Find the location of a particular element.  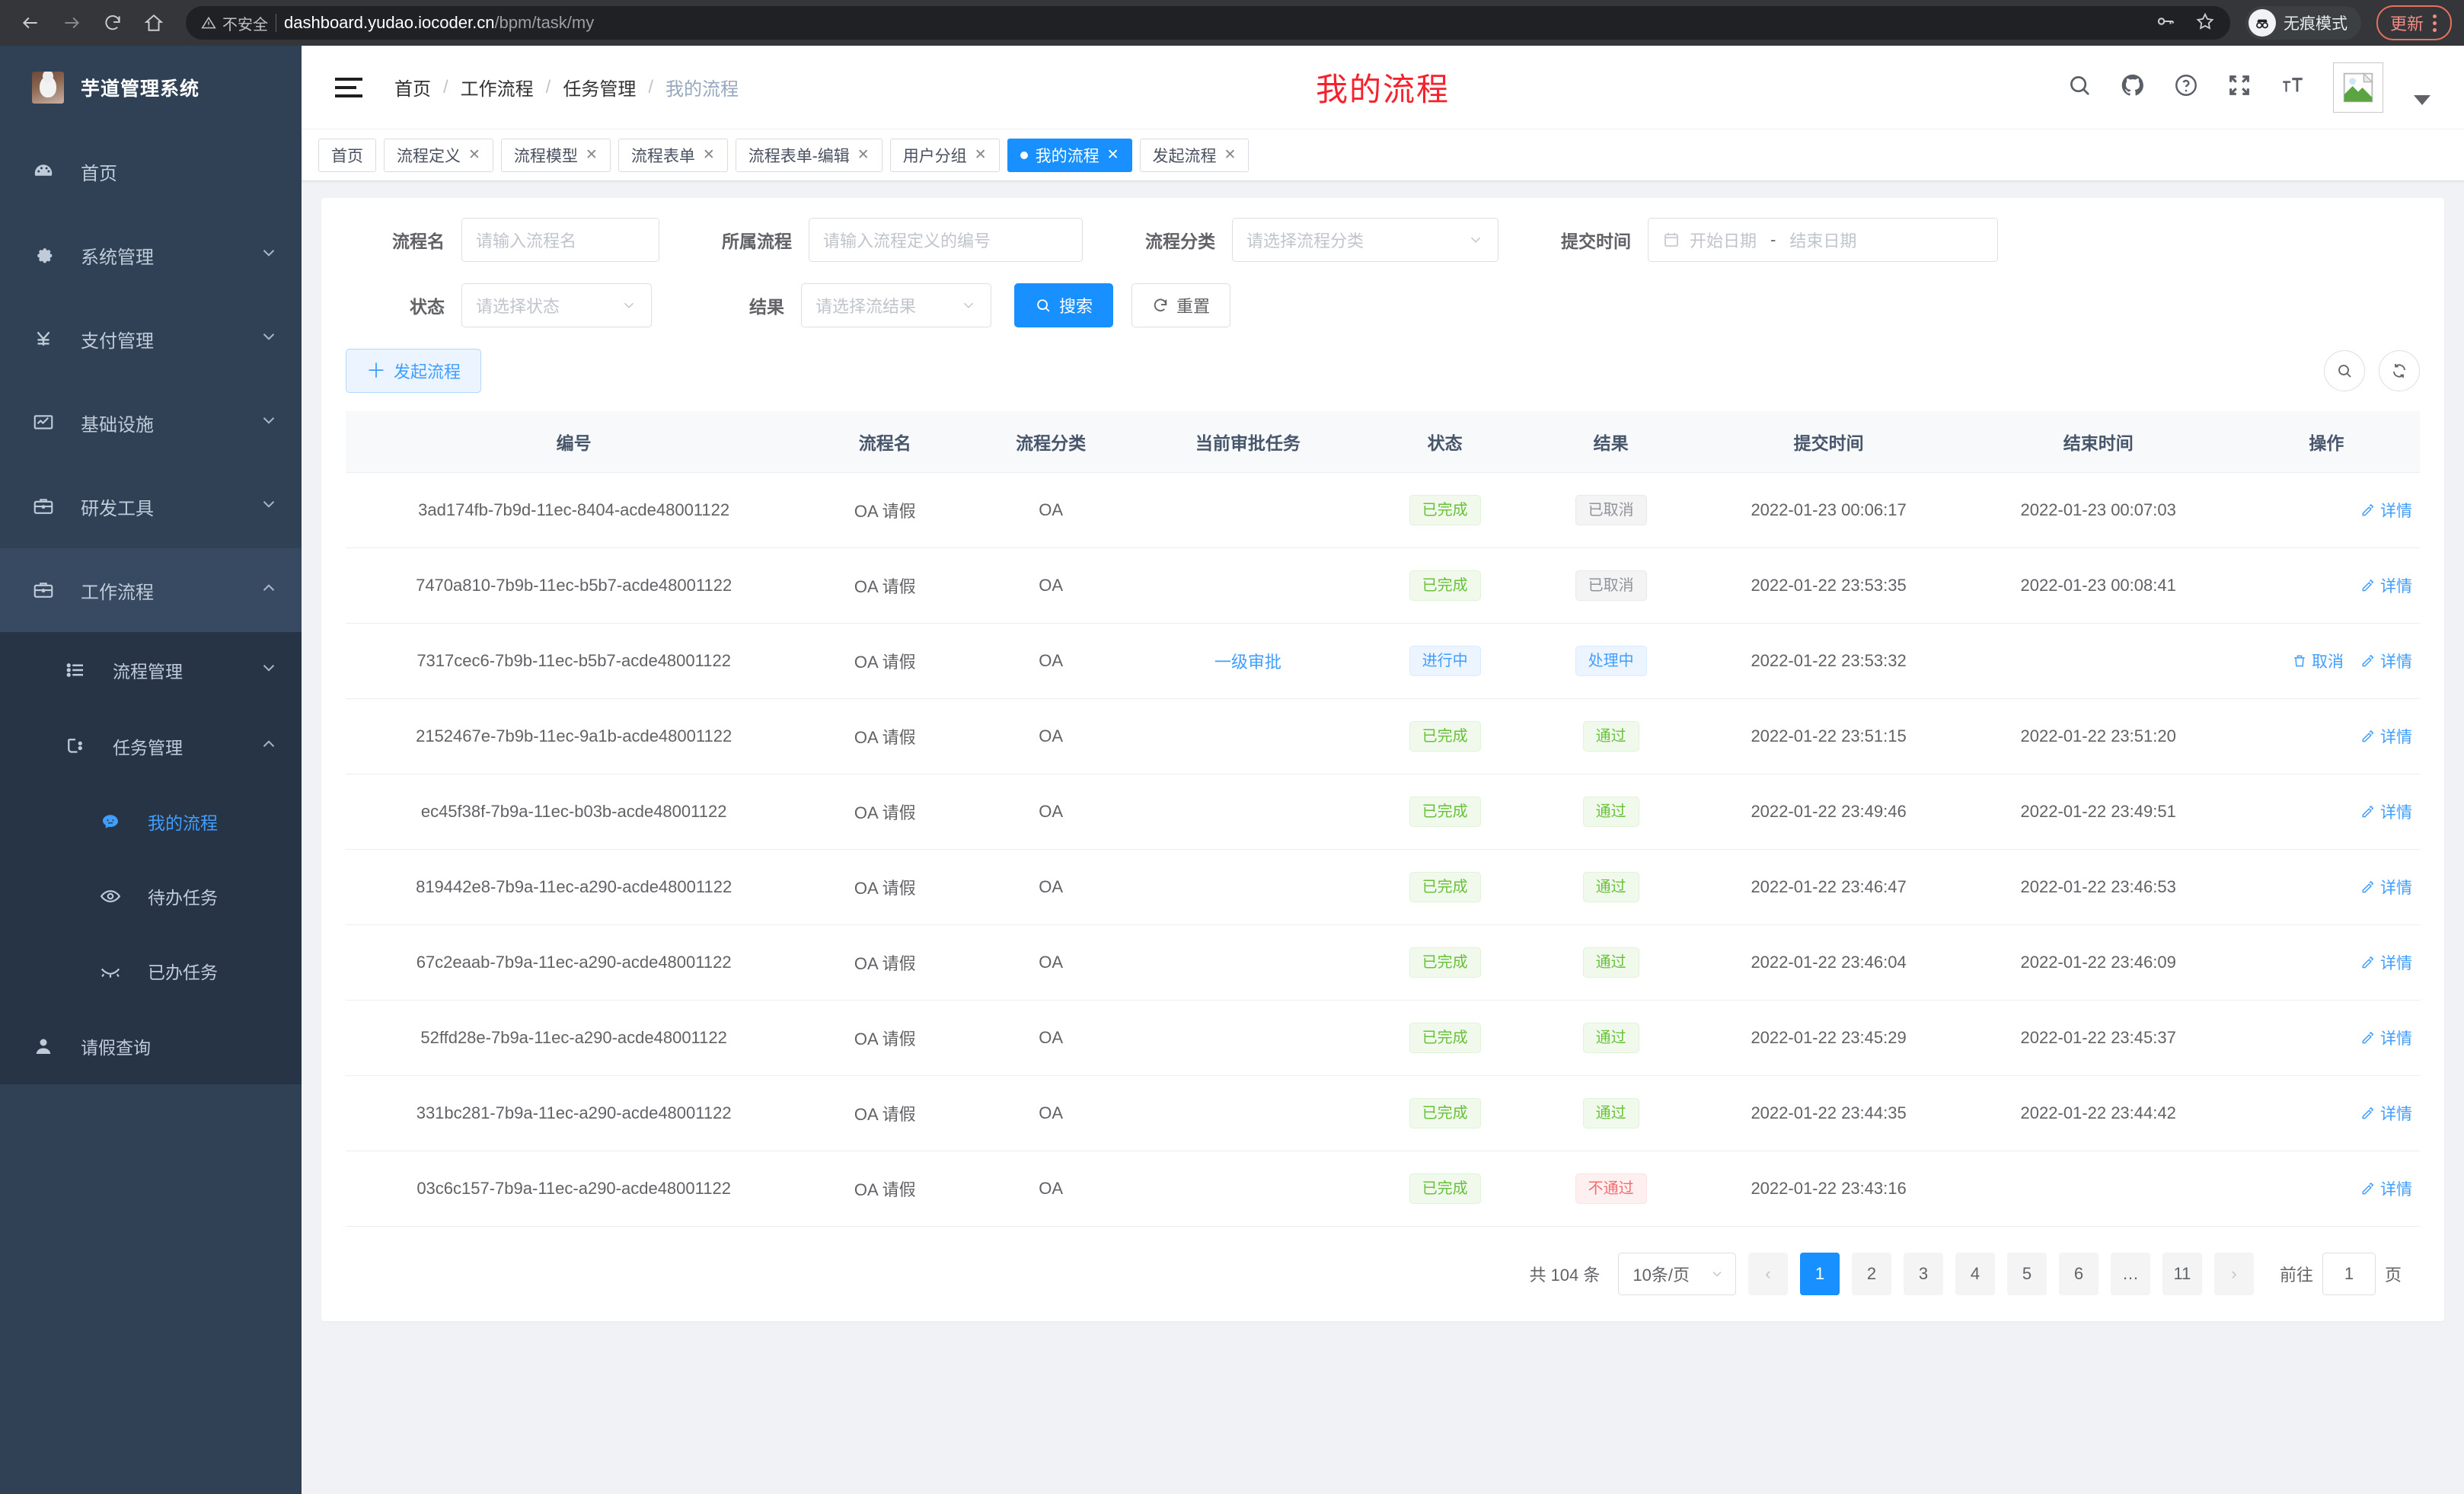

sidebar-item-task-management: 任务管理 is located at coordinates (151, 746).